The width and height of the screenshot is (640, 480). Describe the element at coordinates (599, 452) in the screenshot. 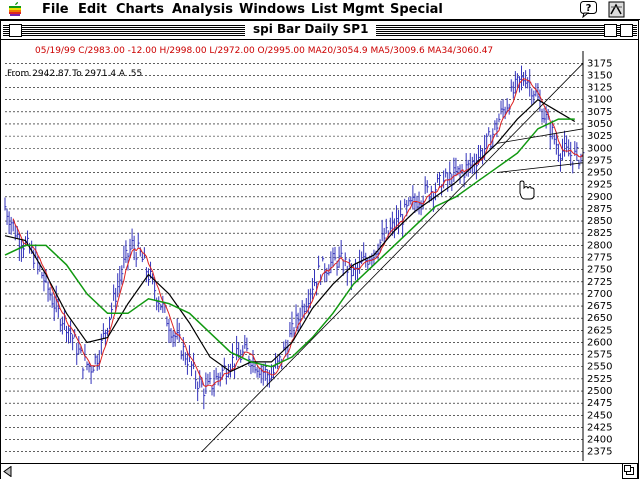

I see `y-tick-label: 2375` at that location.